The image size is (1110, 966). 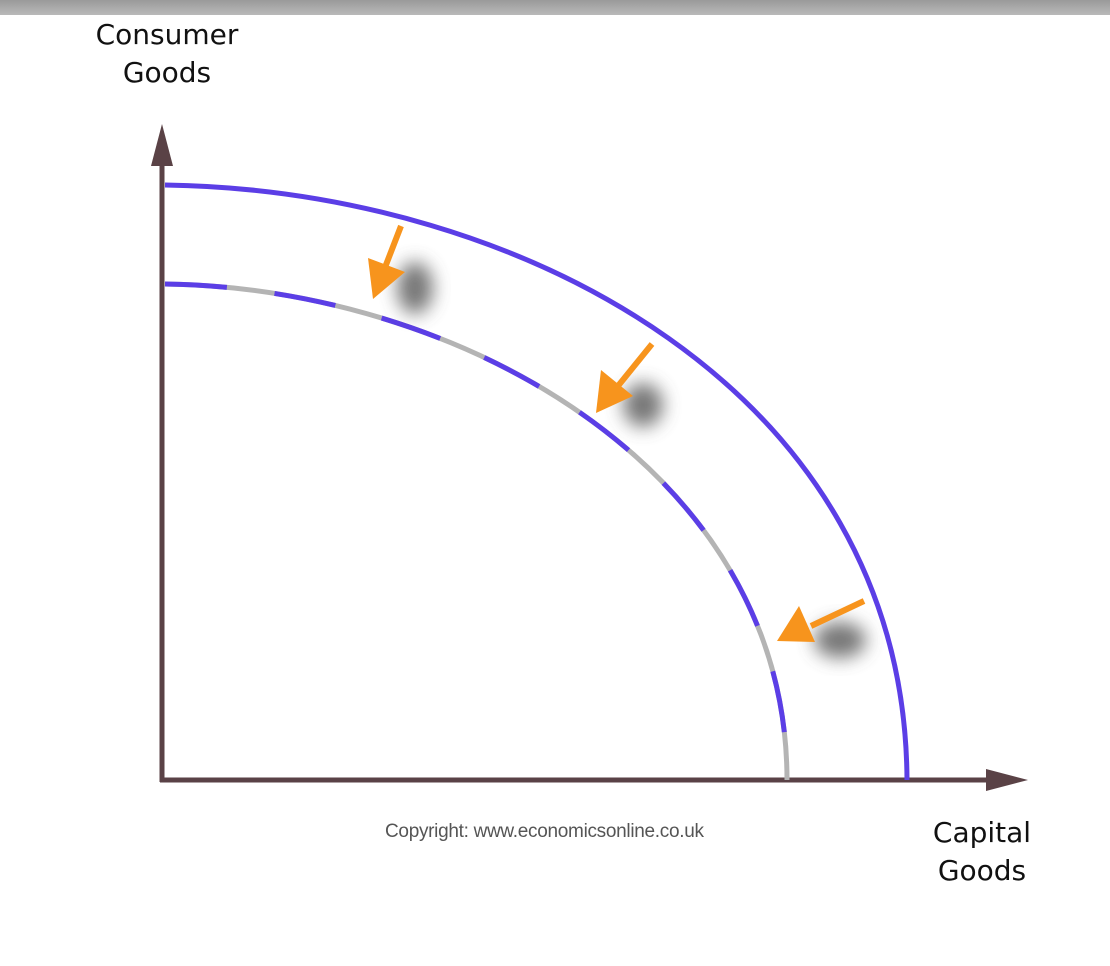 I want to click on x-axis-arrowhead, so click(x=1007, y=780).